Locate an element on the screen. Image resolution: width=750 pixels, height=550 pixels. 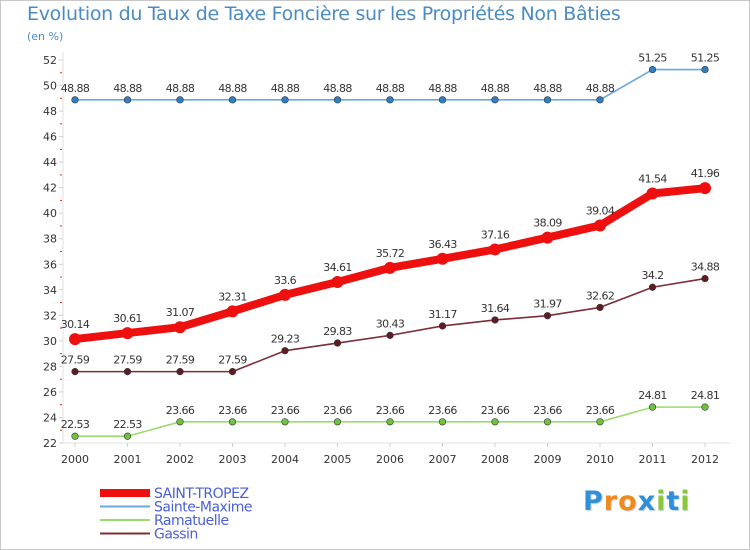
data-label-gassin: 31.17 is located at coordinates (442, 314).